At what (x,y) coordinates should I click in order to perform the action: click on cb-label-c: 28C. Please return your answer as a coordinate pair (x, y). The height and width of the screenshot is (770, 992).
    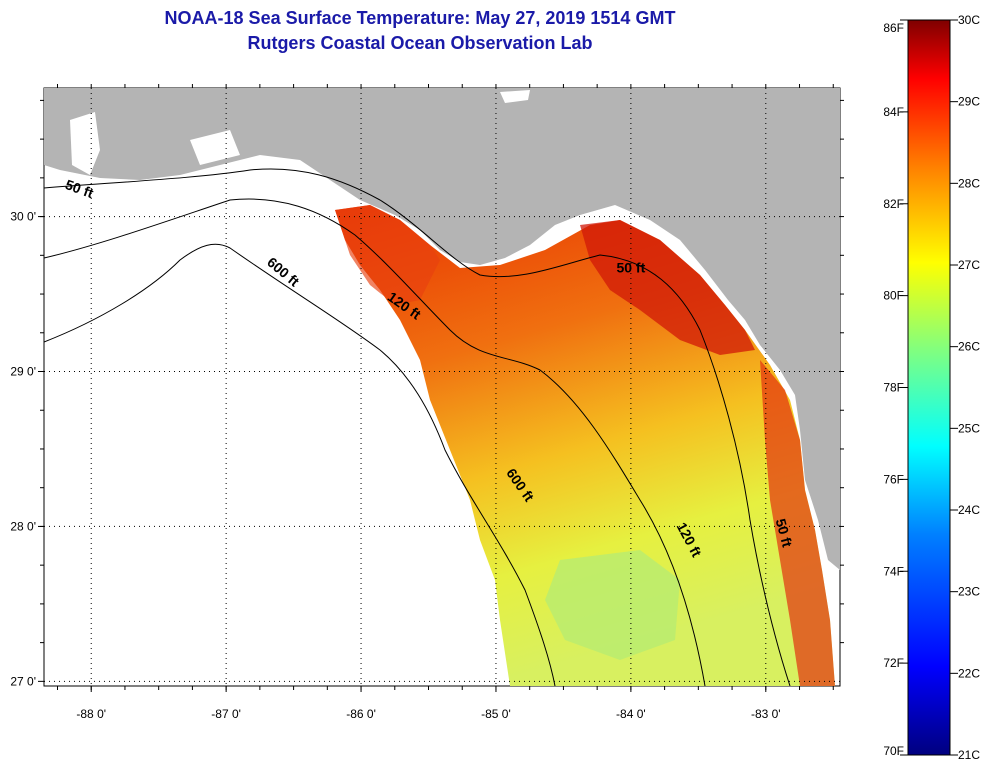
    Looking at the image, I should click on (969, 183).